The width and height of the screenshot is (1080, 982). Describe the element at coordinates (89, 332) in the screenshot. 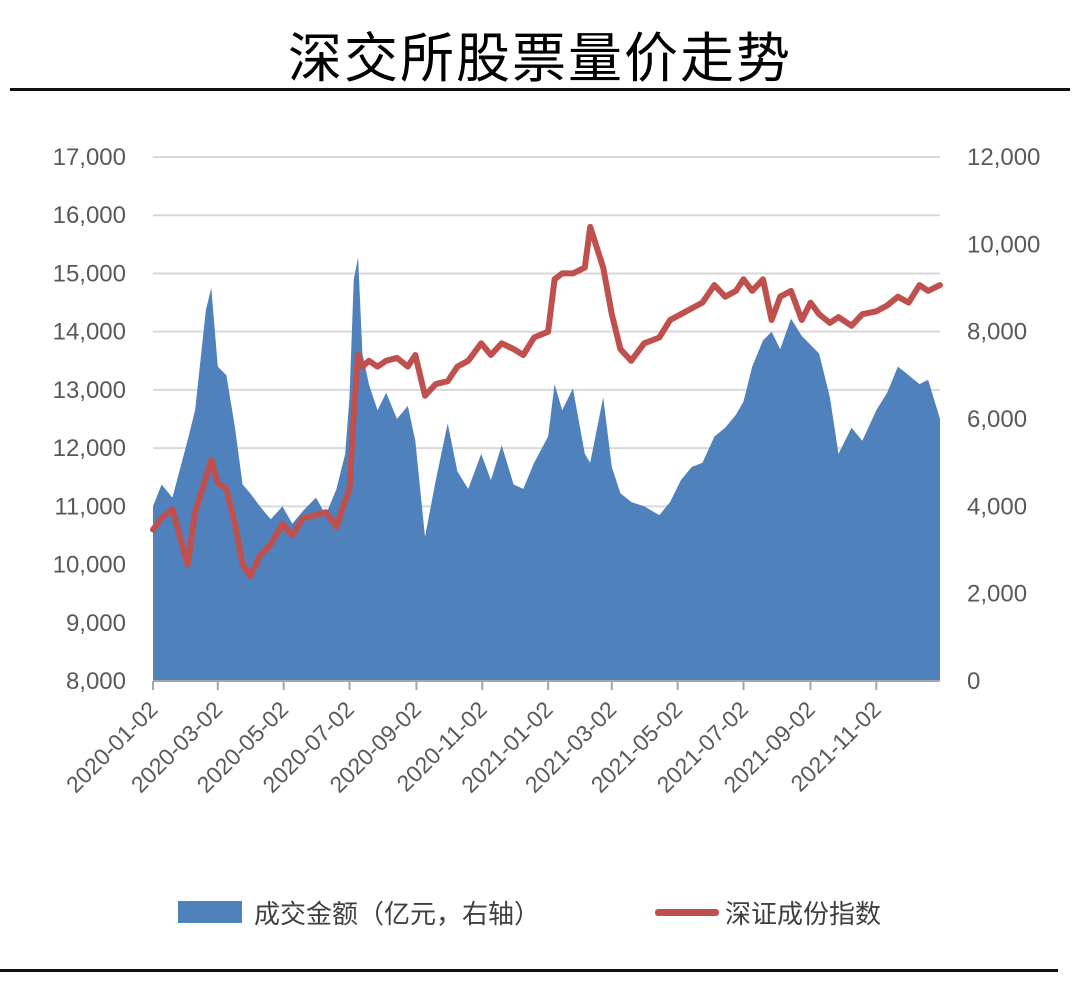

I see `left-tick-label: 14,000` at that location.